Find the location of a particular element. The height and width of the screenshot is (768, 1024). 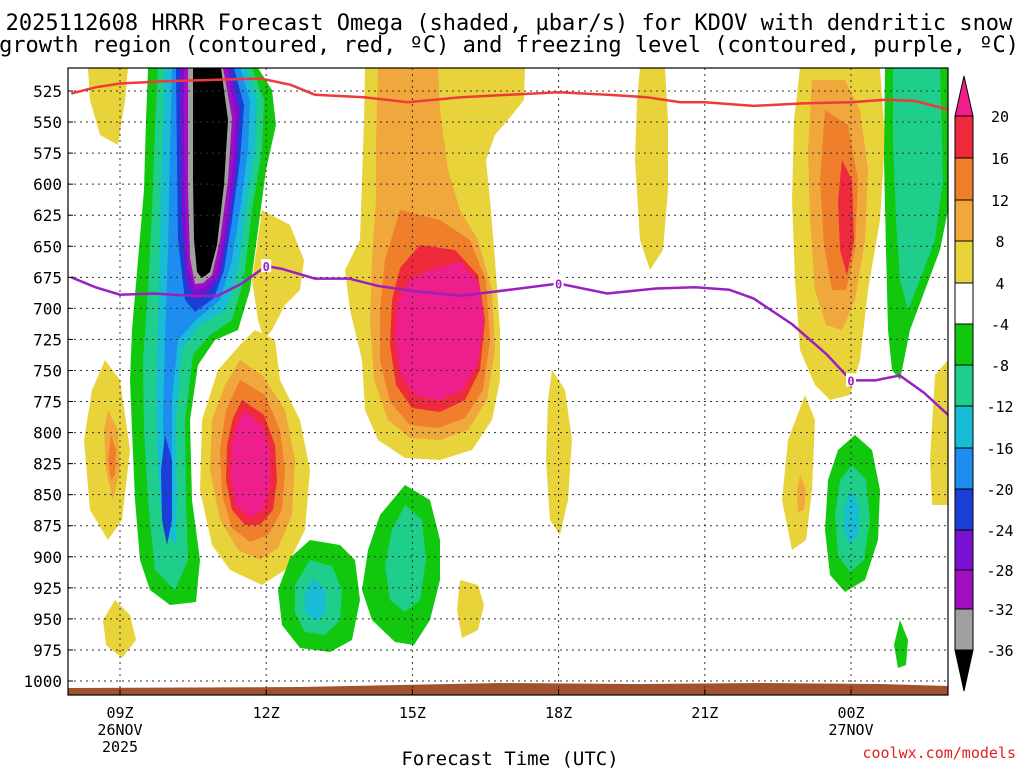

y-tick-label: 525 is located at coordinates (47, 91).